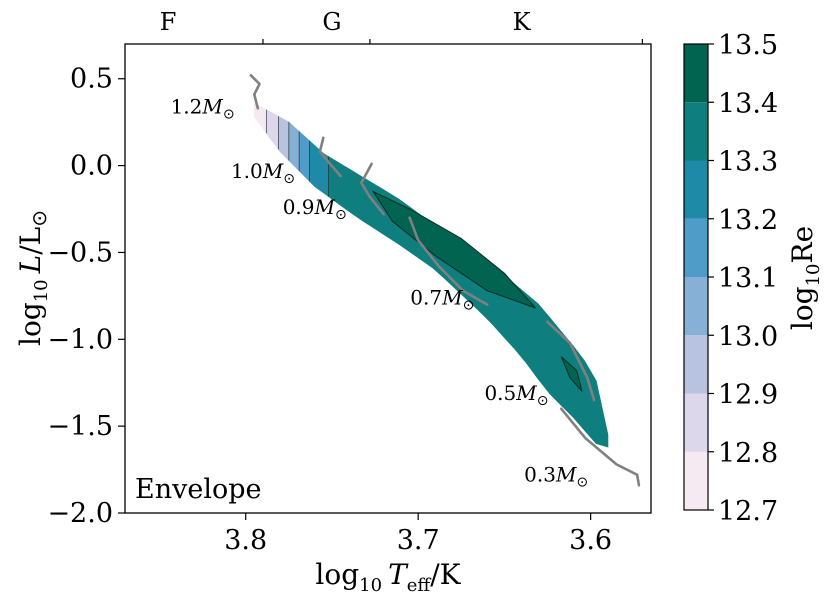 Image resolution: width=830 pixels, height=606 pixels. Describe the element at coordinates (388, 577) in the screenshot. I see `x-axis-title: log10 Teff/K` at that location.